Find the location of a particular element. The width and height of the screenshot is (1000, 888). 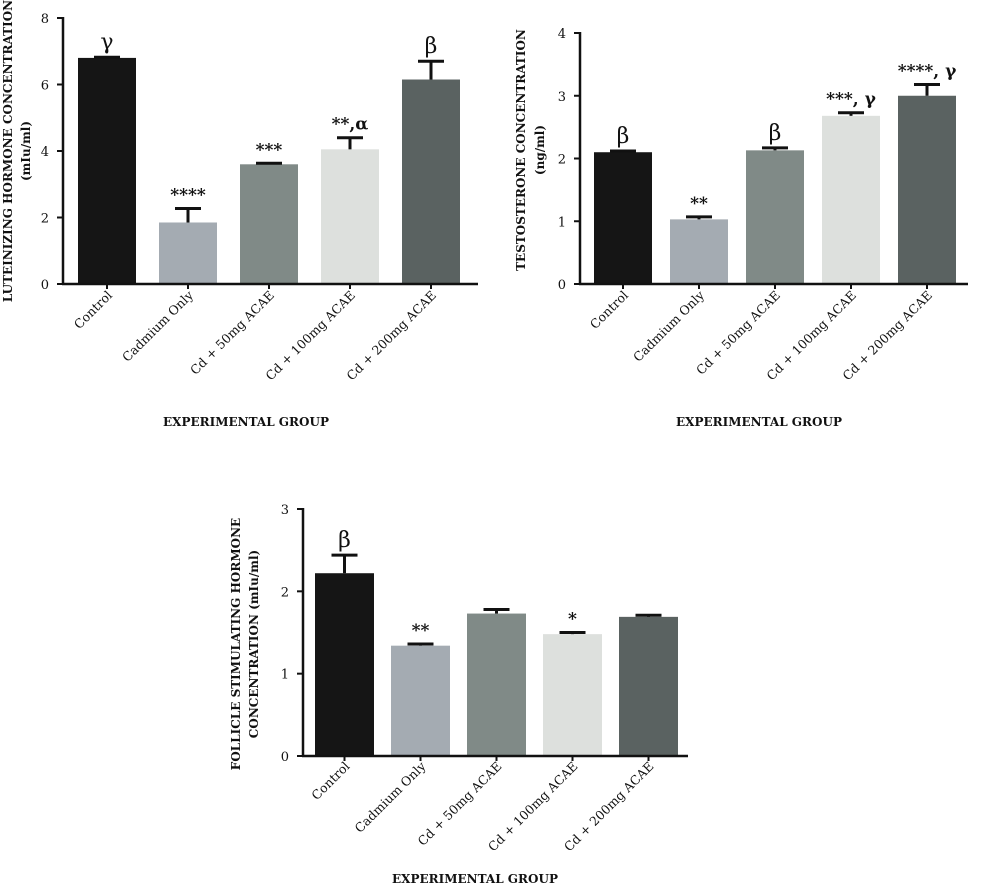

y-tick-label: 6 is located at coordinates (45, 86).